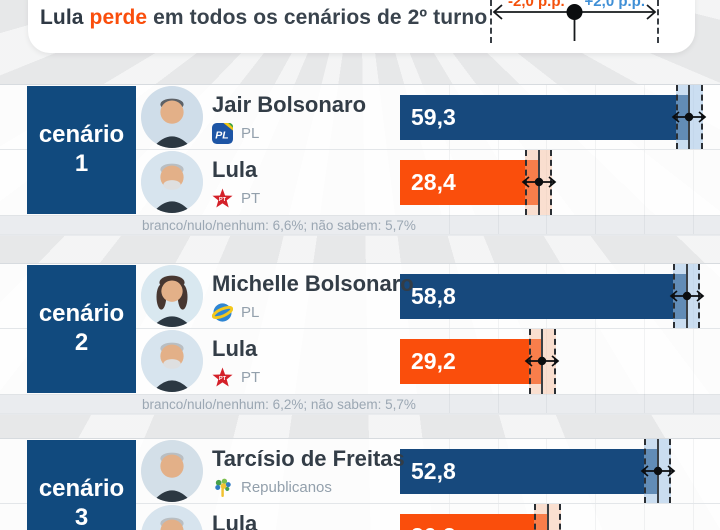 Image resolution: width=720 pixels, height=530 pixels. Describe the element at coordinates (81, 163) in the screenshot. I see `scenario-number: 1` at that location.